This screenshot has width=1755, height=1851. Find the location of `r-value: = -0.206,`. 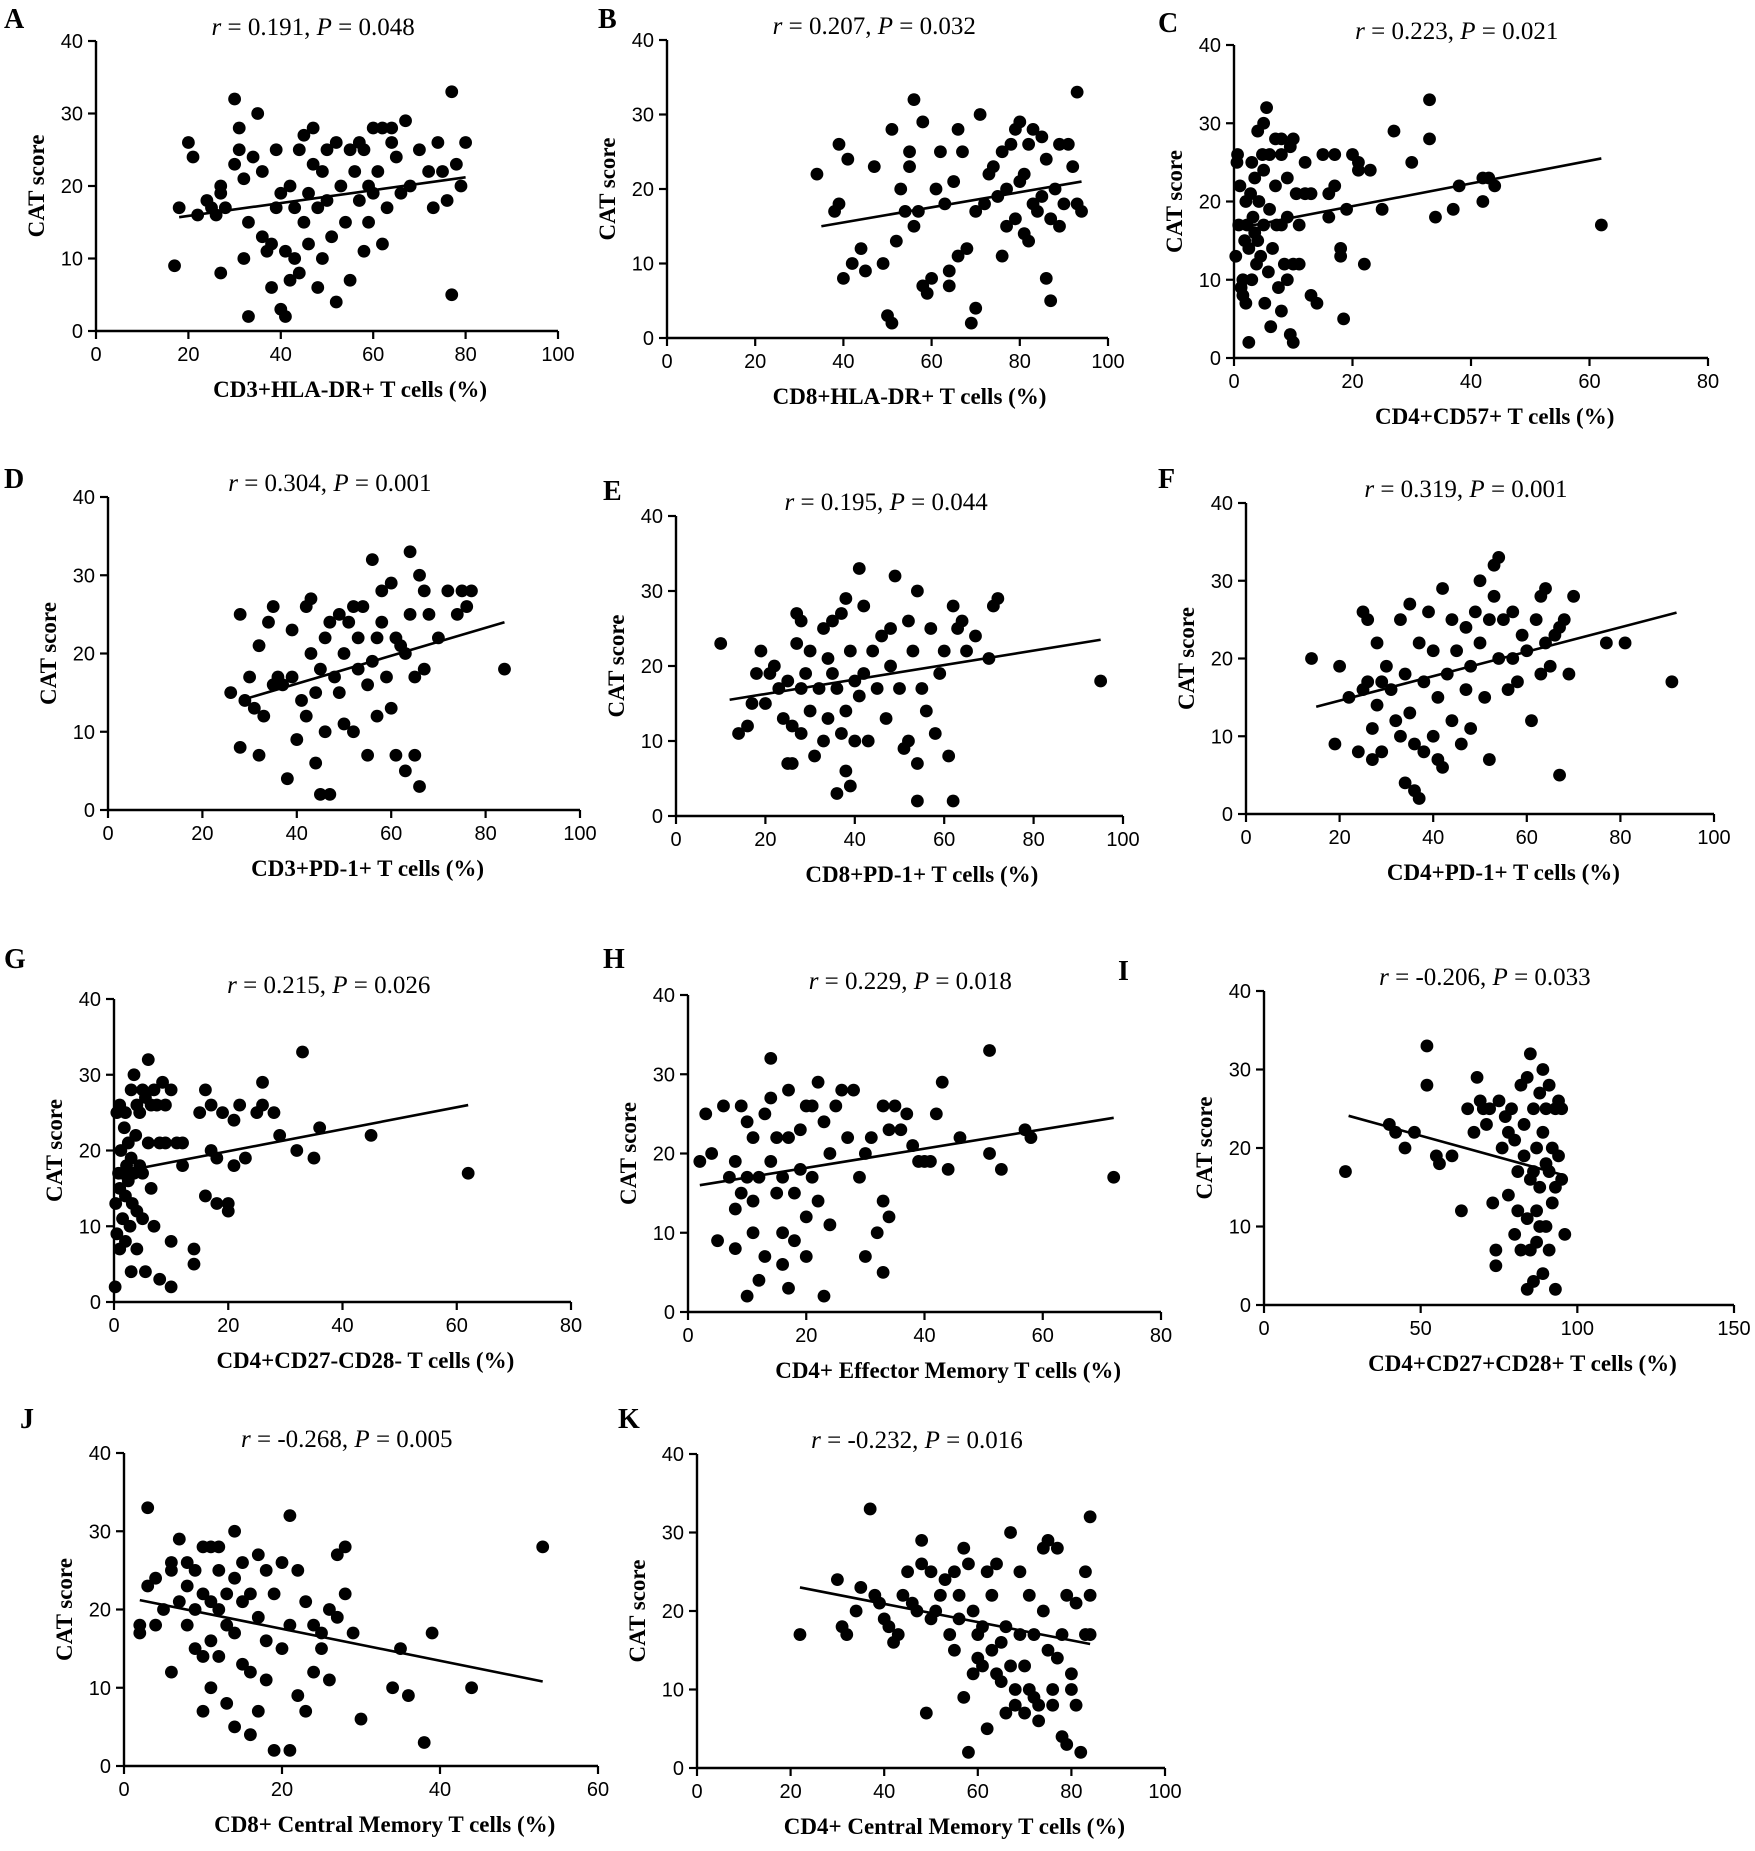

r-value: = -0.206, is located at coordinates (1441, 977).